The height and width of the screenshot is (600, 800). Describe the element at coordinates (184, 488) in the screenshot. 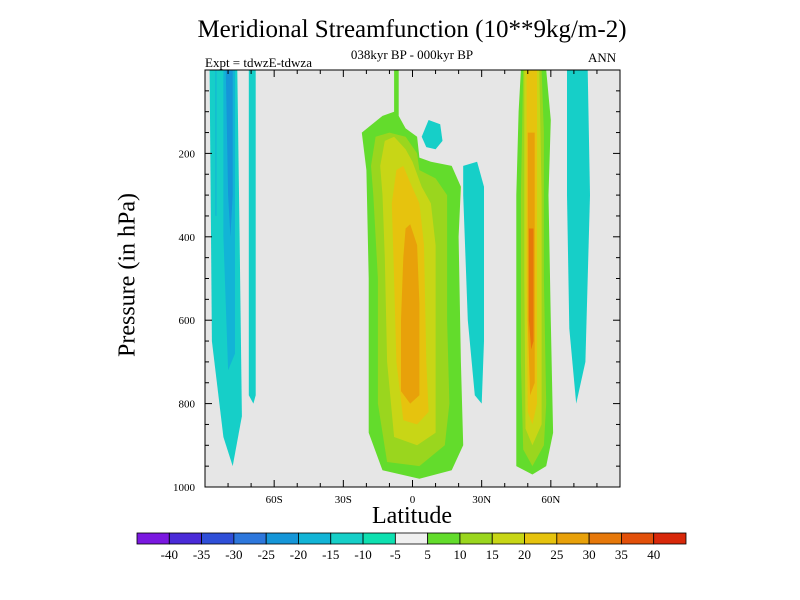

I see `y-tick-label: 1000` at that location.